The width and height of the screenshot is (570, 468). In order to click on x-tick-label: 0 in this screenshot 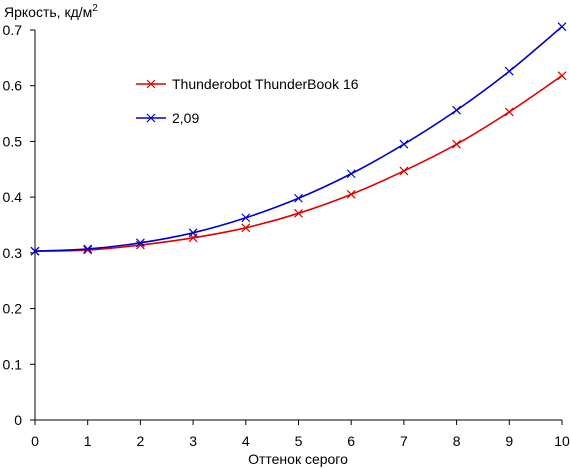, I will do `click(35, 441)`.